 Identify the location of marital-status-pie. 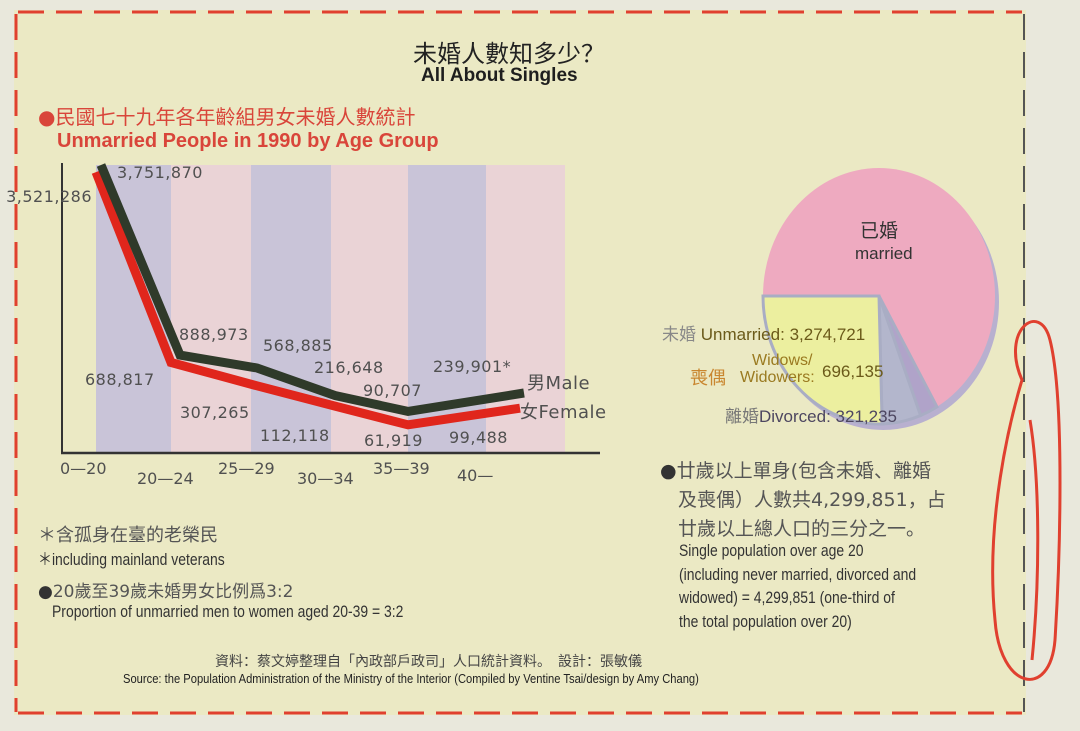
(880, 299).